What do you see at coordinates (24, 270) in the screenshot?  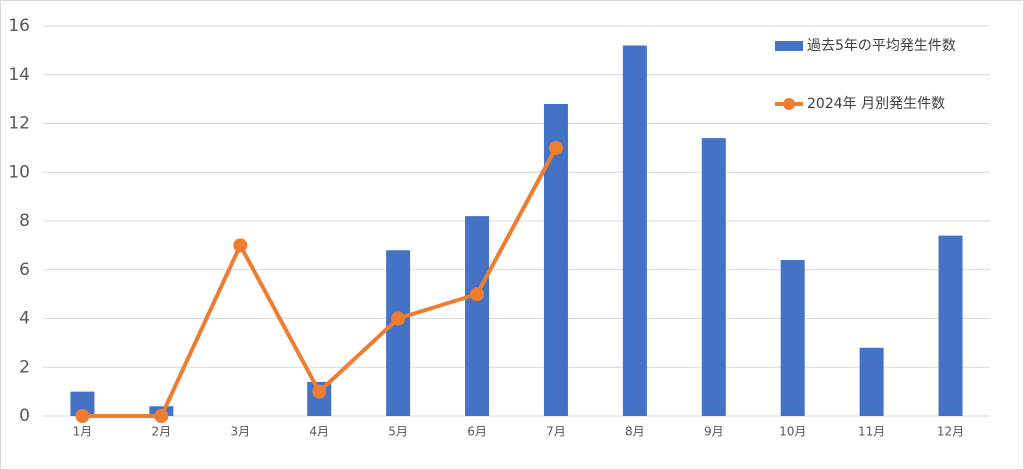 I see `y-tick-label: 6` at bounding box center [24, 270].